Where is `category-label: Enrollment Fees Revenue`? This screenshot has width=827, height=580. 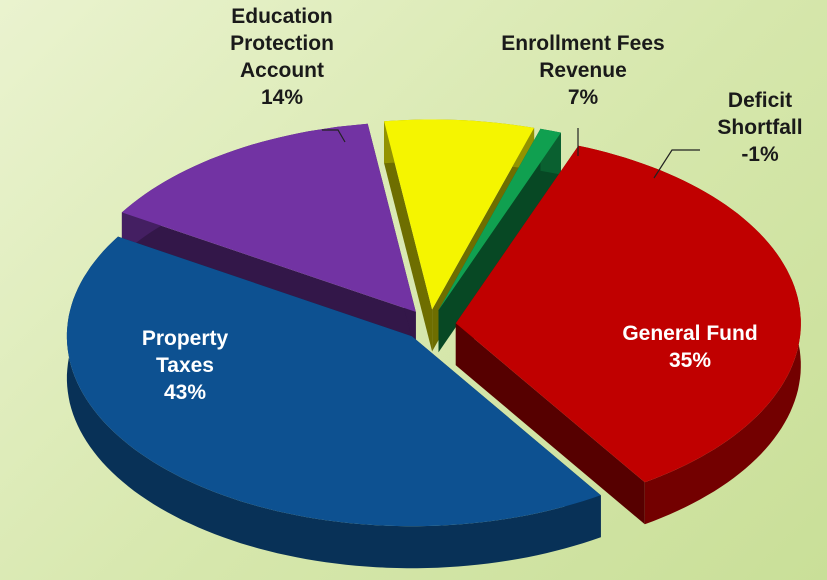
category-label: Enrollment Fees Revenue is located at coordinates (583, 57).